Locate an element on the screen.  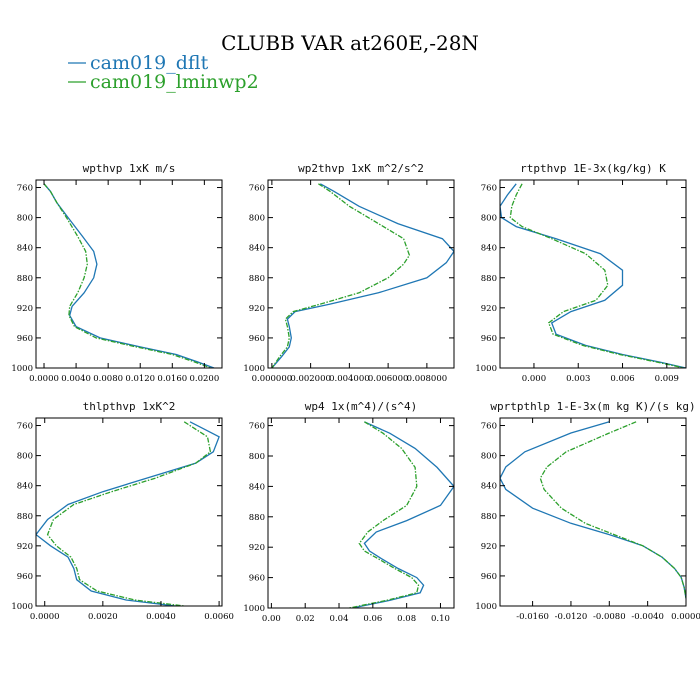
xtick-label-4-3: 0.06 is located at coordinates (372, 619).